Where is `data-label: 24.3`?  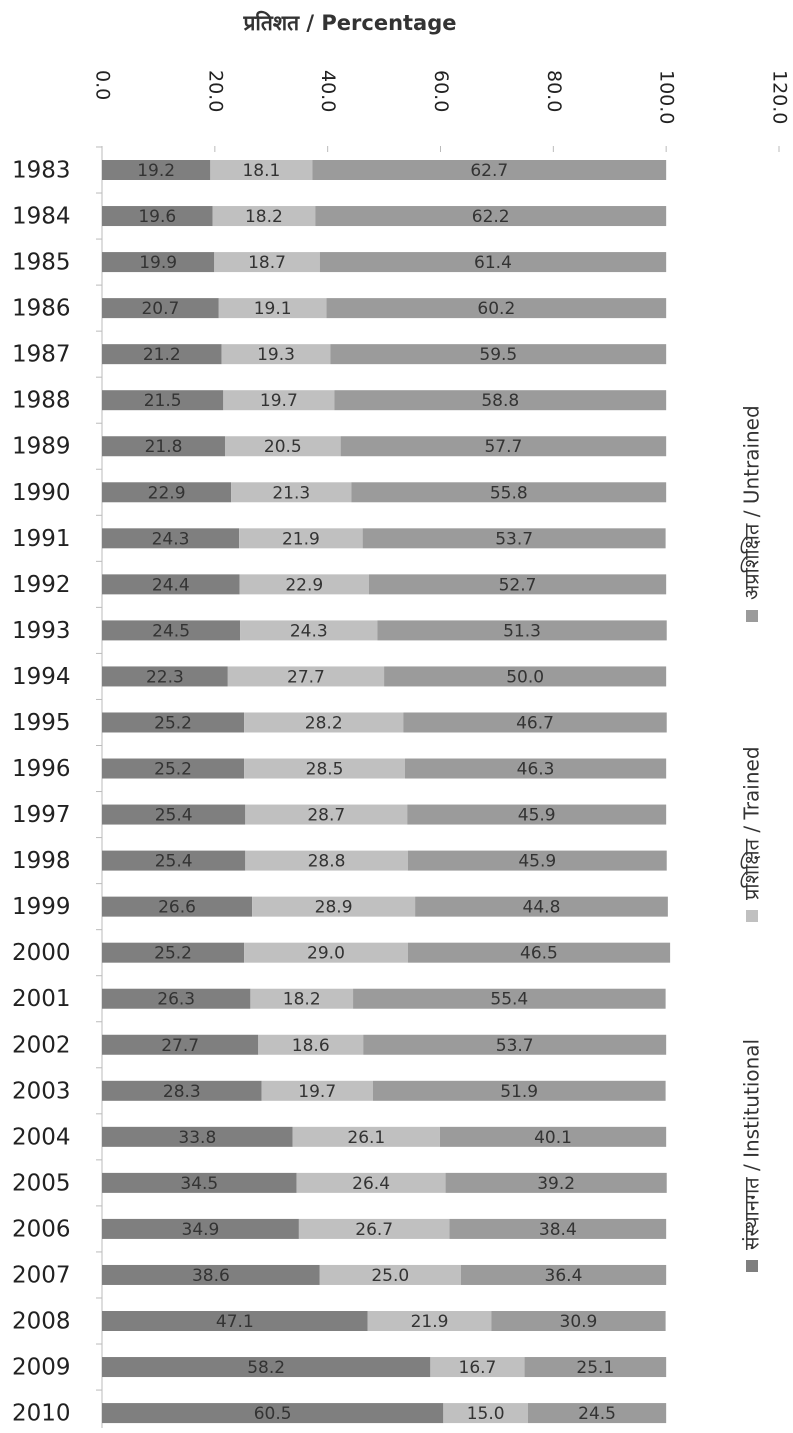 data-label: 24.3 is located at coordinates (309, 631).